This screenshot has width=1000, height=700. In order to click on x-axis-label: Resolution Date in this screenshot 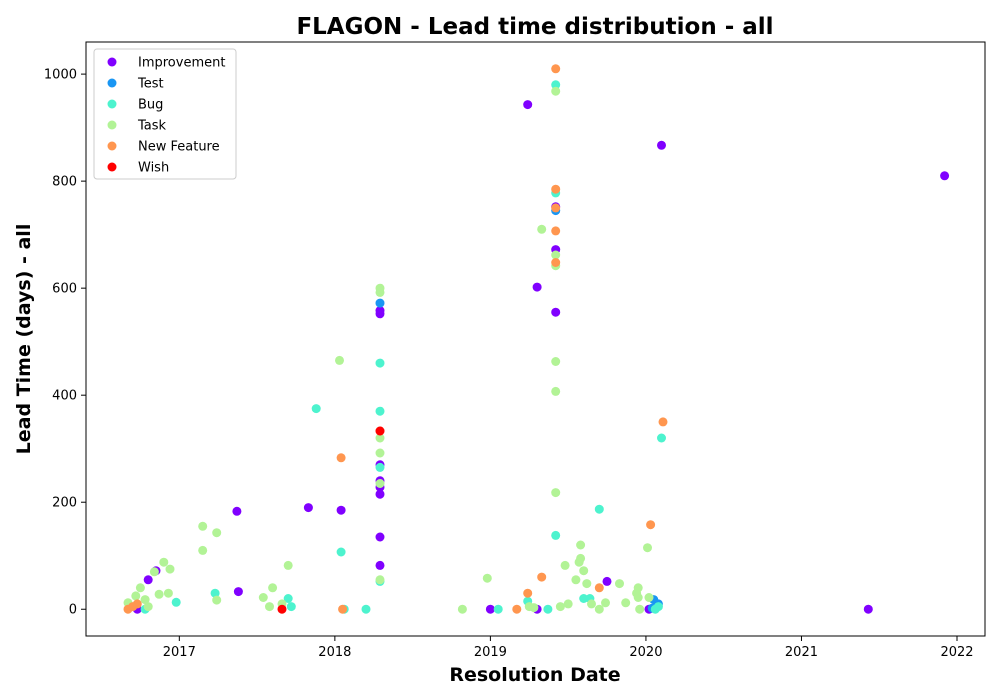, I will do `click(534, 675)`.